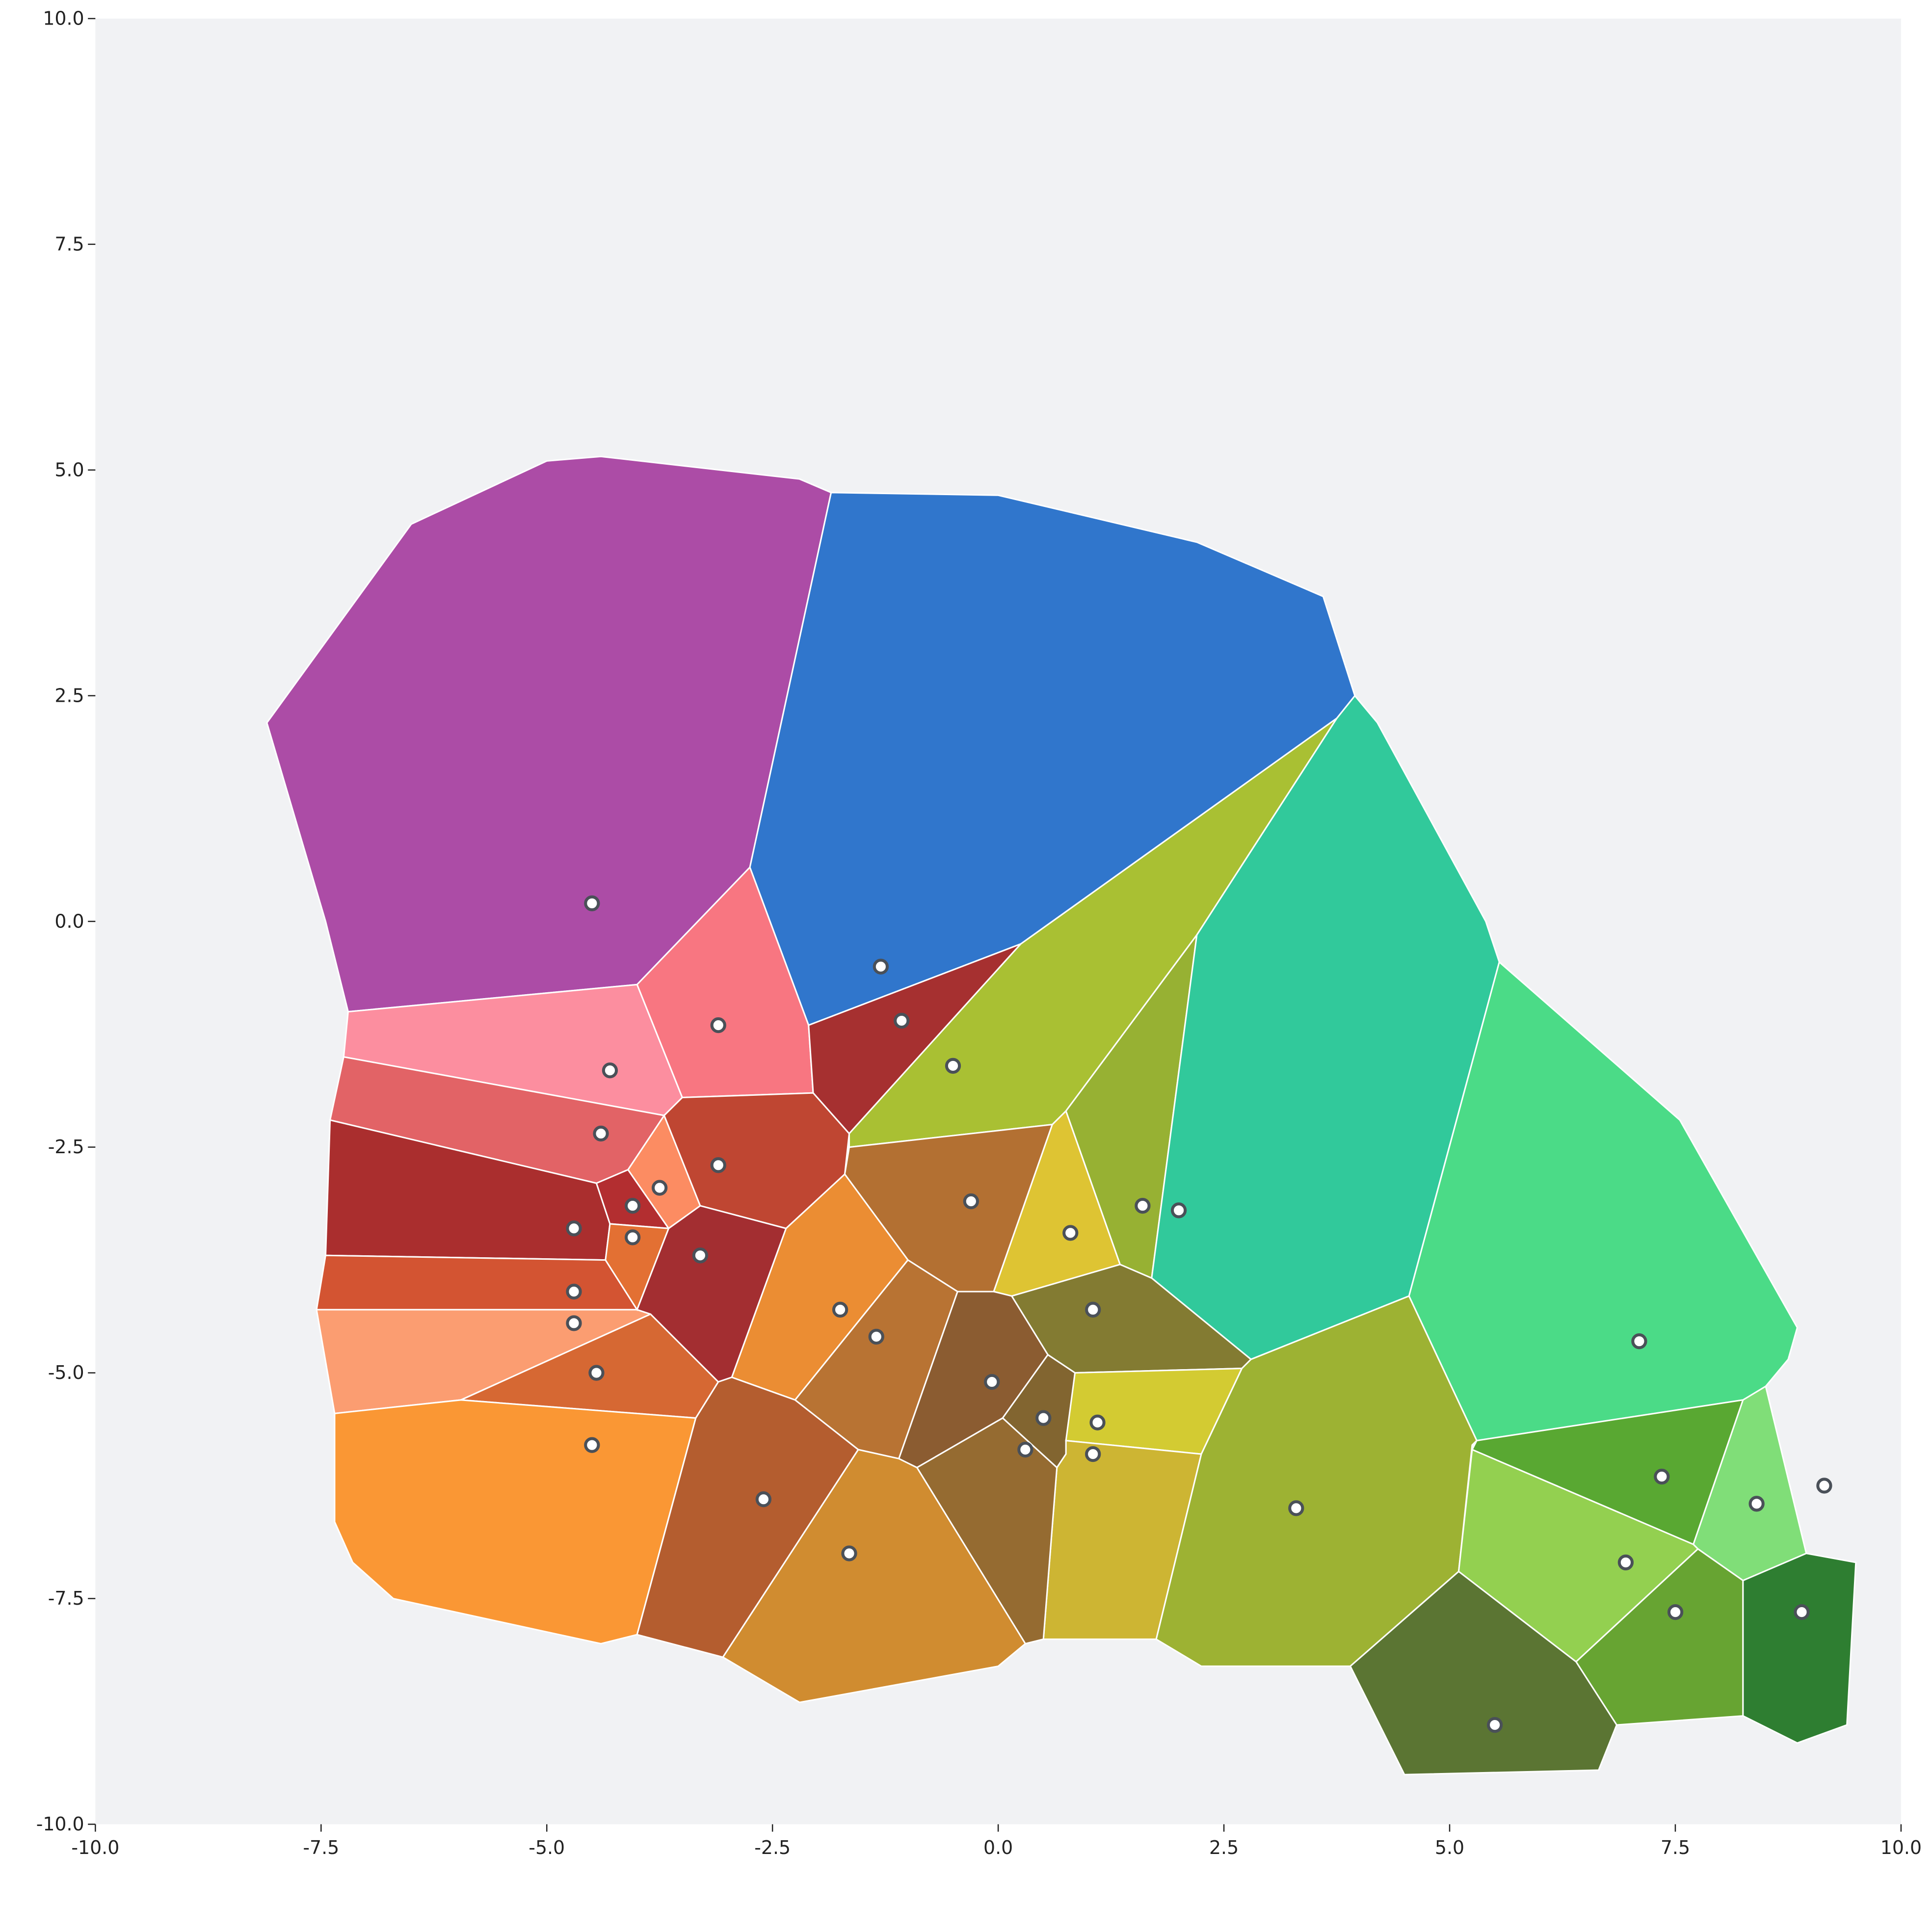  Describe the element at coordinates (66, 1598) in the screenshot. I see `y-tick-label: -7.5` at that location.